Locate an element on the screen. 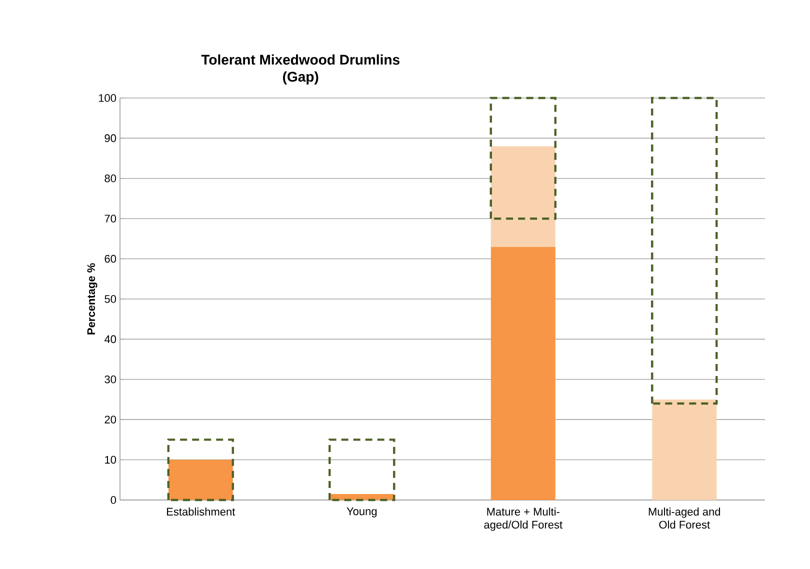  y-tick-label: 80 is located at coordinates (110, 178).